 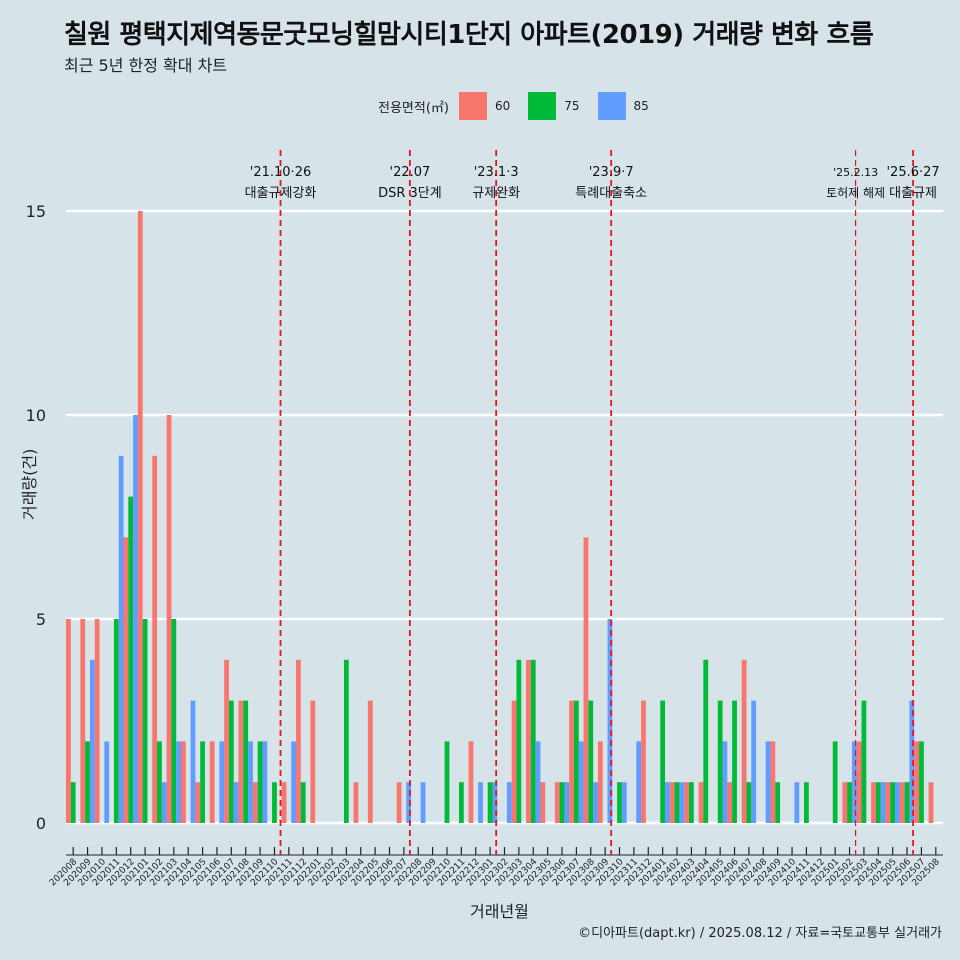 What do you see at coordinates (410, 172) in the screenshot?
I see `event-date: '22.07` at bounding box center [410, 172].